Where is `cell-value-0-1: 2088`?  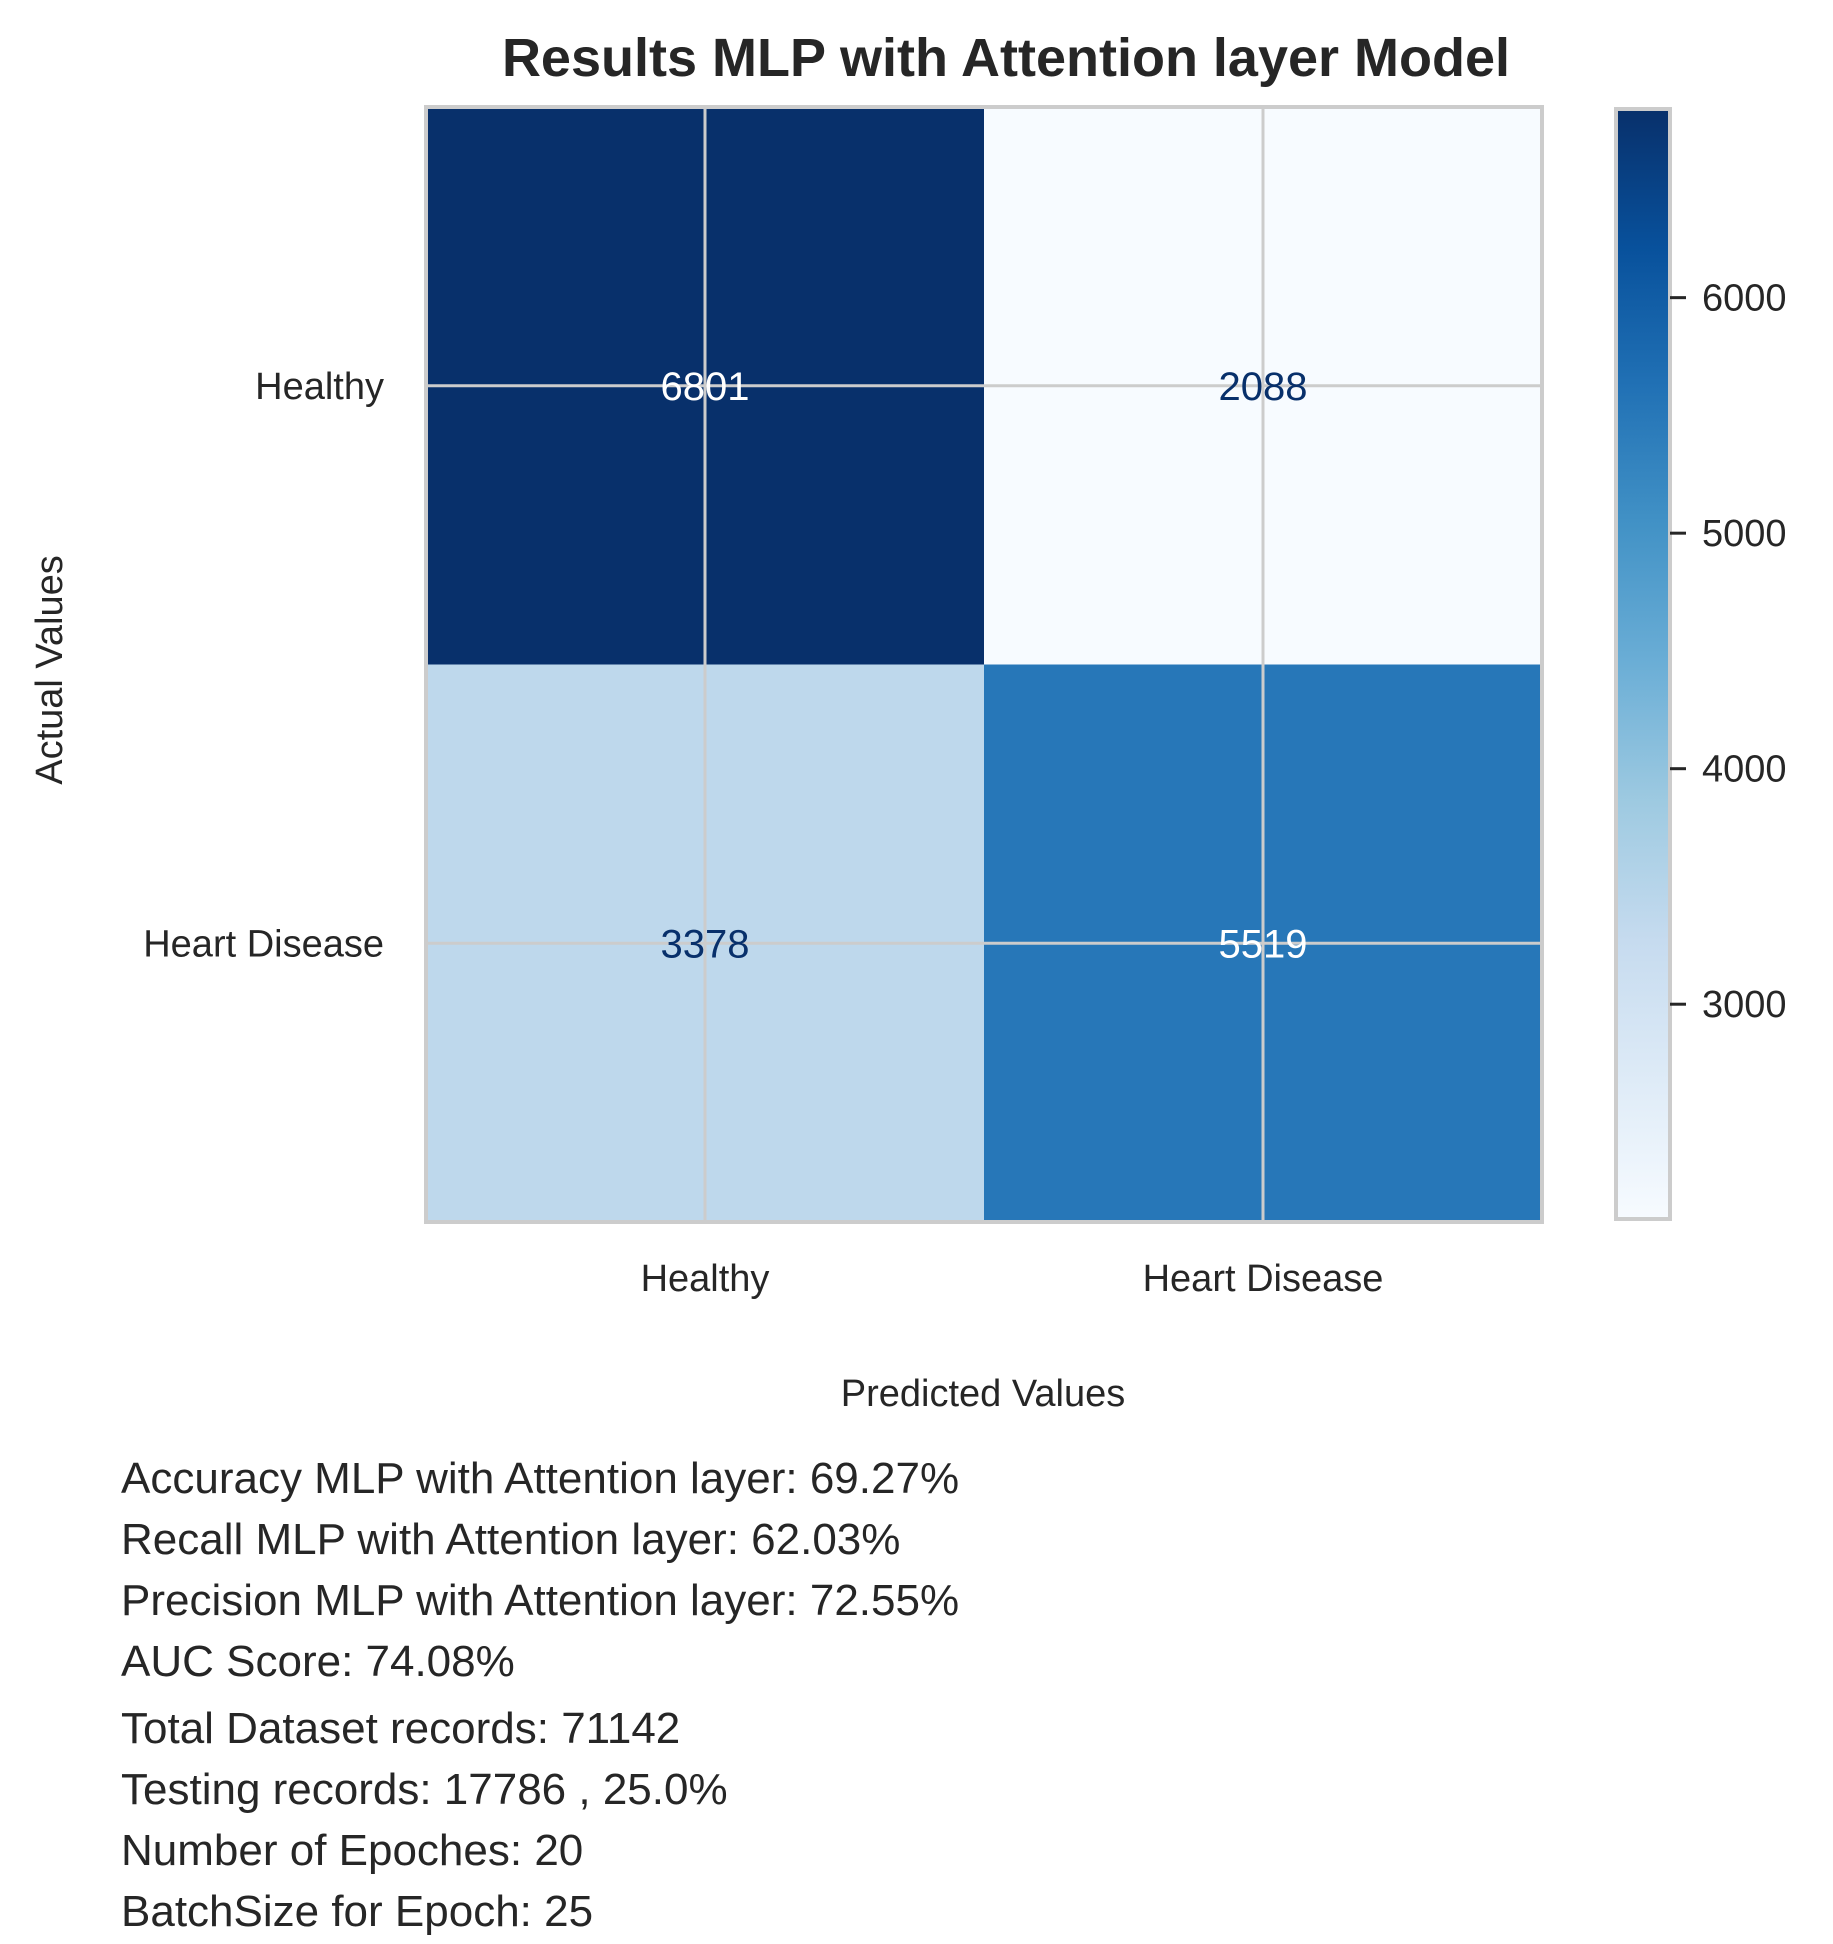 cell-value-0-1: 2088 is located at coordinates (1263, 387).